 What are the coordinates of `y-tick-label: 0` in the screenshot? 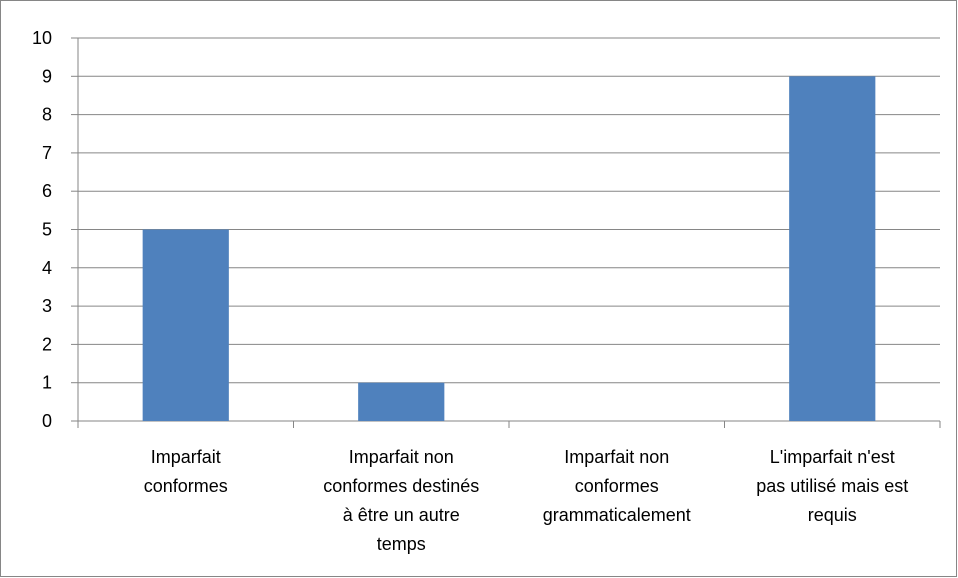 It's located at (47, 421).